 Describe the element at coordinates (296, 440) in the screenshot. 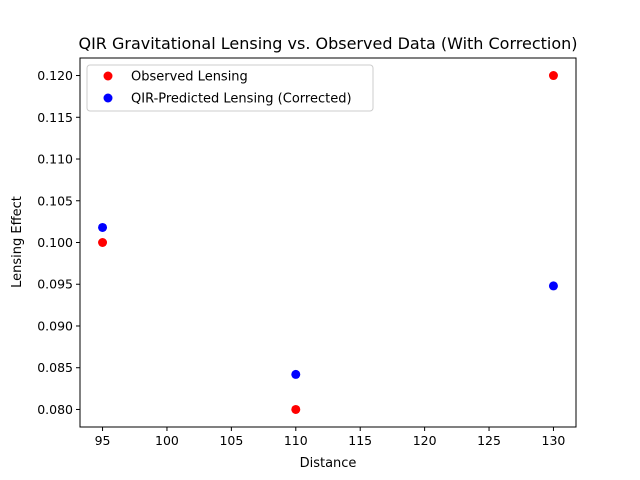

I see `x-tick-label: 110` at that location.